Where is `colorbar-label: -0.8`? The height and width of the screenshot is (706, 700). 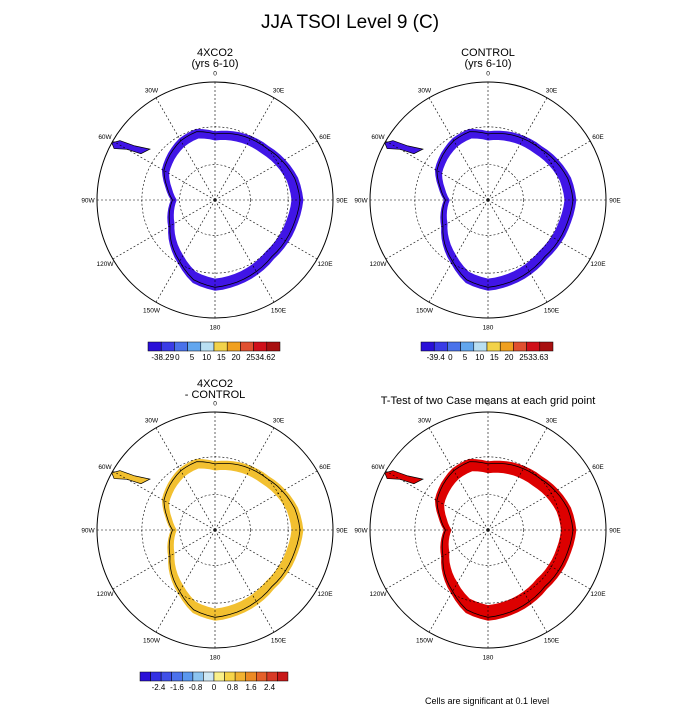
colorbar-label: -0.8 is located at coordinates (196, 687).